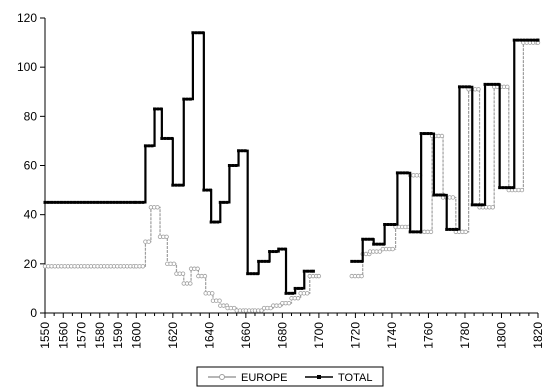  What do you see at coordinates (31, 166) in the screenshot?
I see `y-tick-label: 60` at bounding box center [31, 166].